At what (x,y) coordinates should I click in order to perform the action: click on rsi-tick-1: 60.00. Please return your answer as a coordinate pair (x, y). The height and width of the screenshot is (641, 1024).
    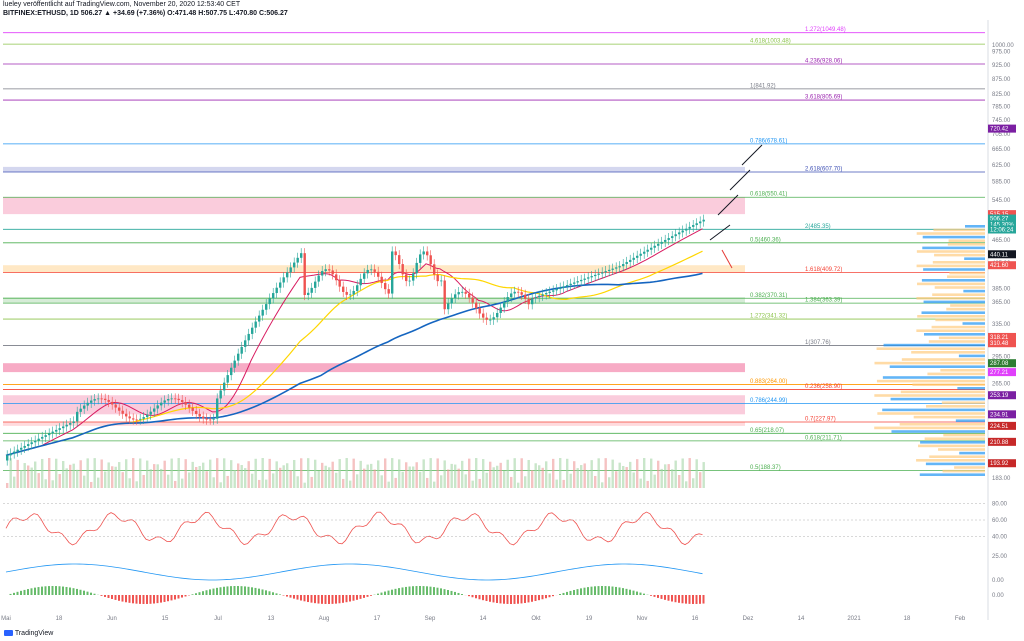
    Looking at the image, I should click on (1000, 521).